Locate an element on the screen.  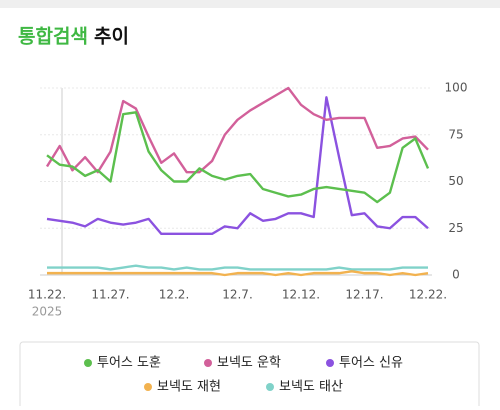
x-tick-label: 11.22. is located at coordinates (47, 295).